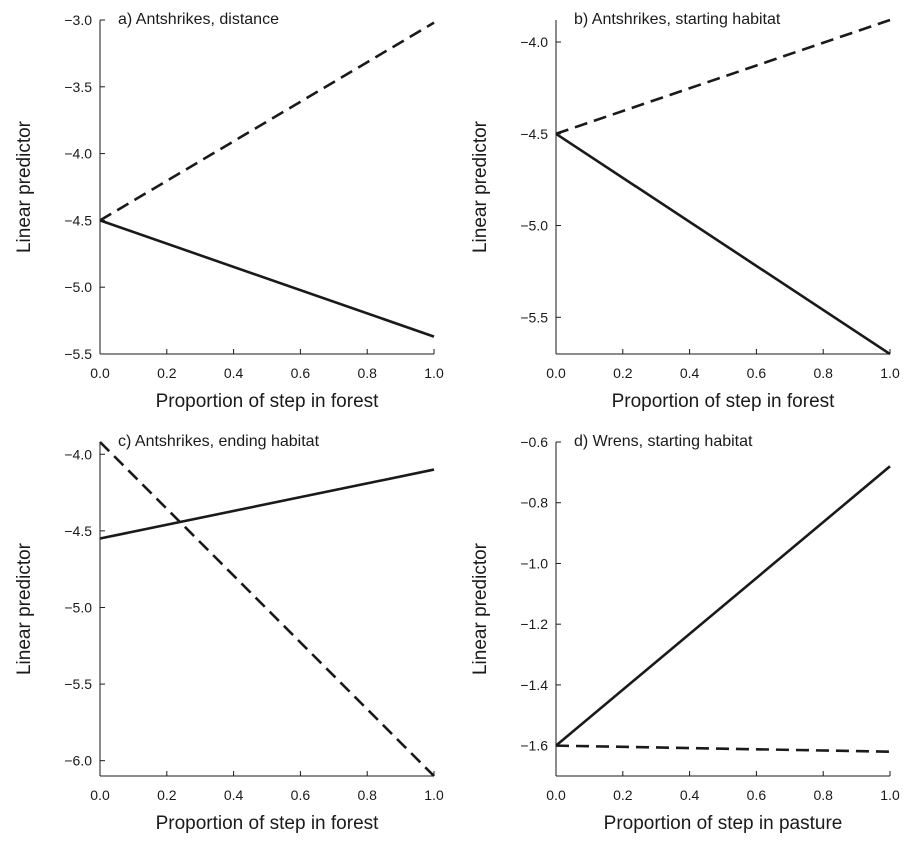 This screenshot has width=904, height=846. Describe the element at coordinates (723, 606) in the screenshot. I see `panel-d-solid-line` at that location.